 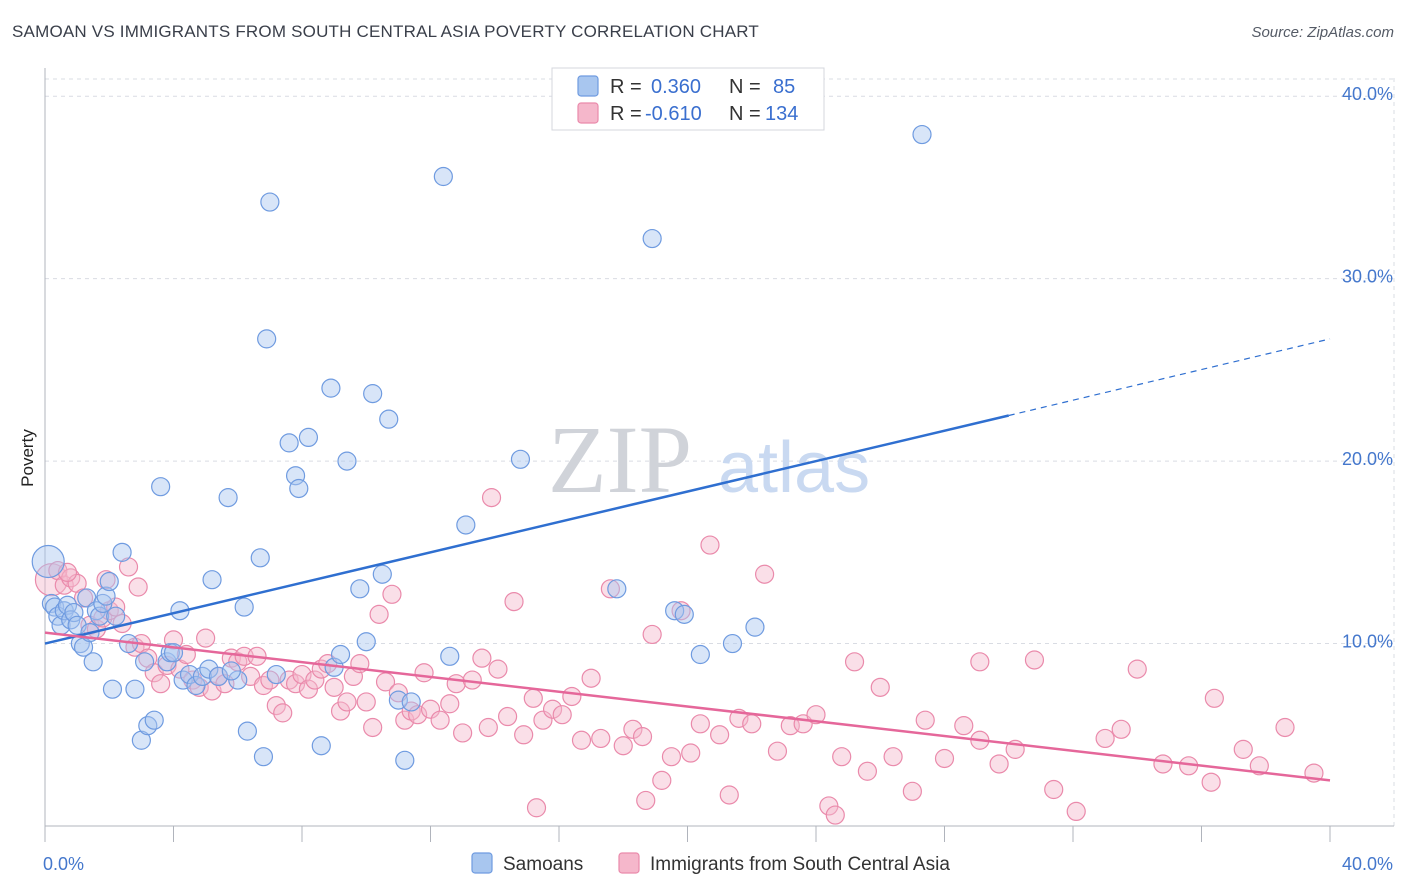 What do you see at coordinates (688, 99) in the screenshot?
I see `correlation-legend: R = 0.360 N = 85 R = -0.610 N = 134` at bounding box center [688, 99].